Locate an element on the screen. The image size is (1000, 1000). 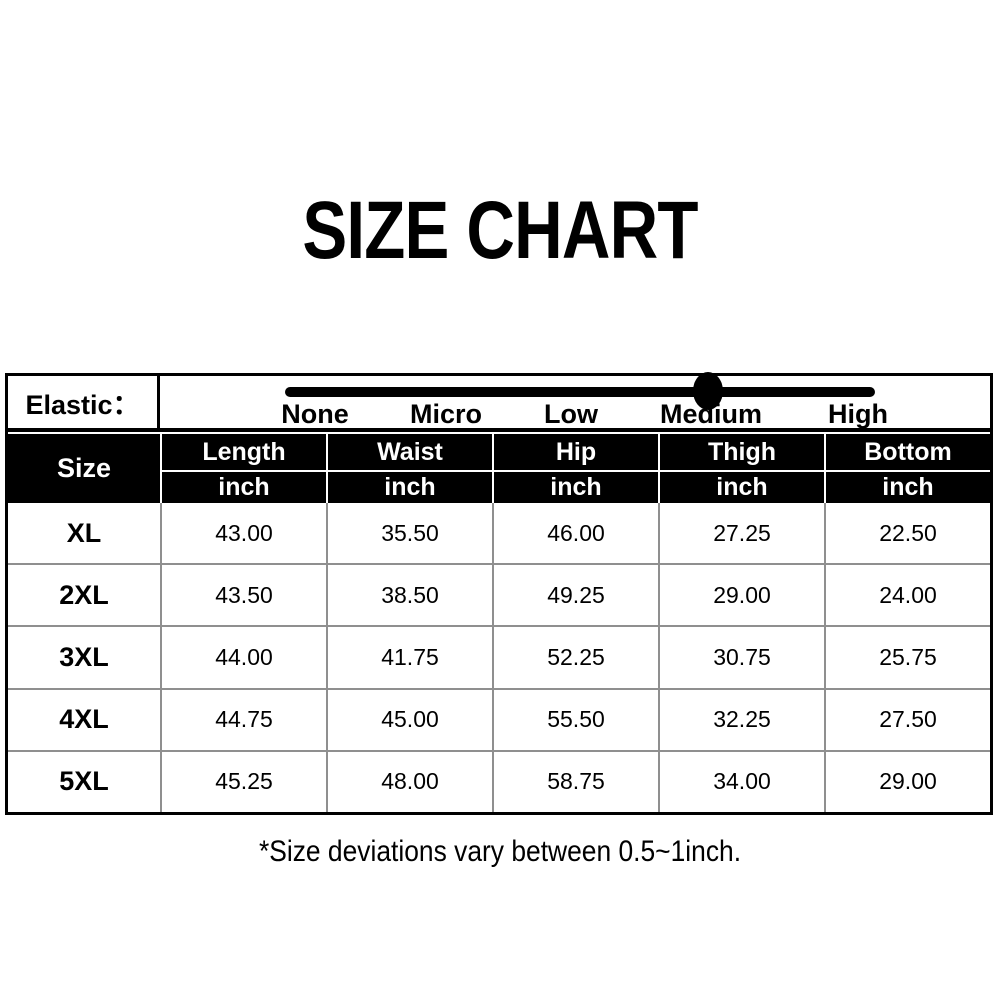
table-cell: 24.00 is located at coordinates (908, 595).